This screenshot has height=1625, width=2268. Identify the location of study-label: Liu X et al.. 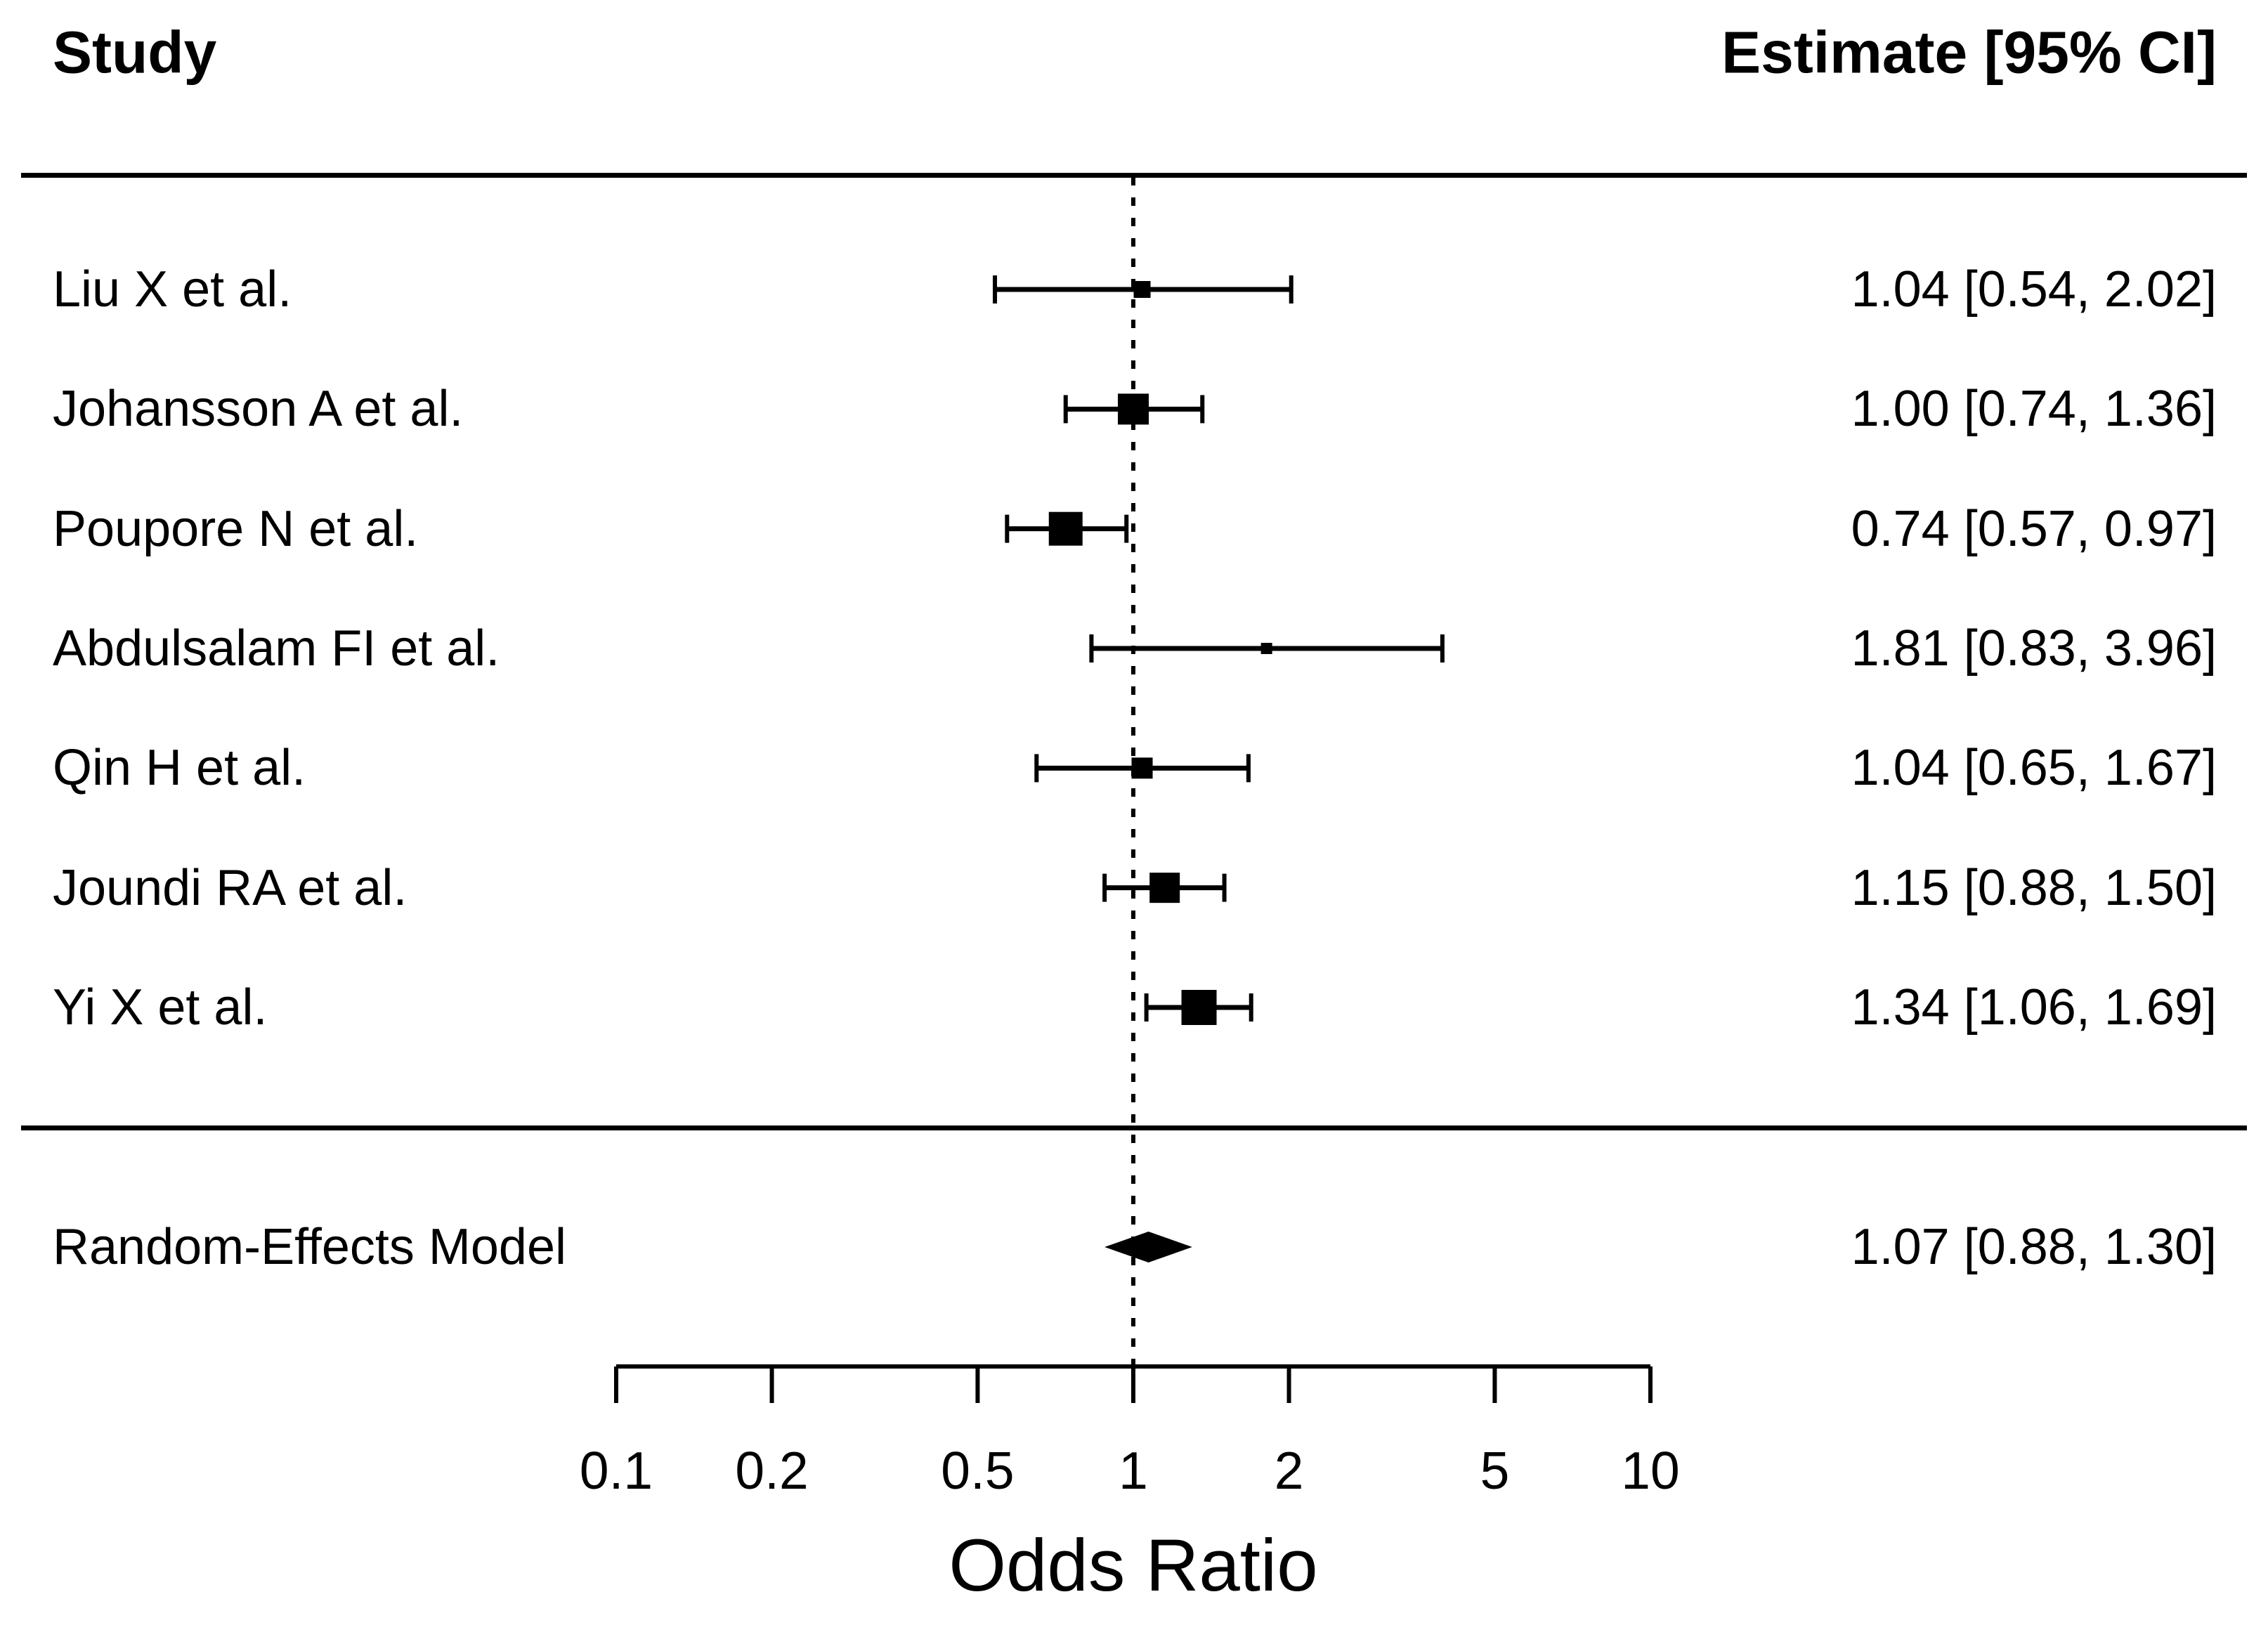
(172, 289).